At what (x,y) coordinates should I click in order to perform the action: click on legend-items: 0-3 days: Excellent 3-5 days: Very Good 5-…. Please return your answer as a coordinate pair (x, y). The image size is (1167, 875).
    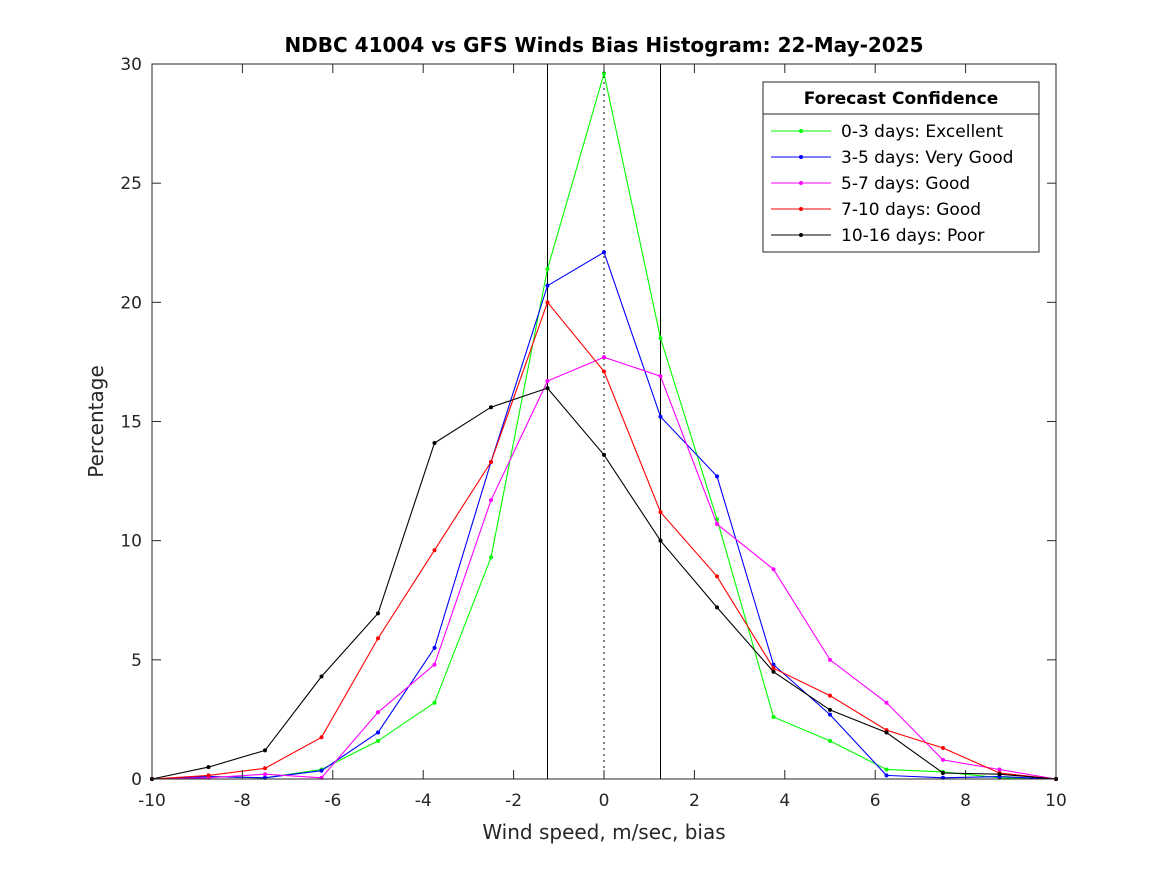
    Looking at the image, I should click on (892, 184).